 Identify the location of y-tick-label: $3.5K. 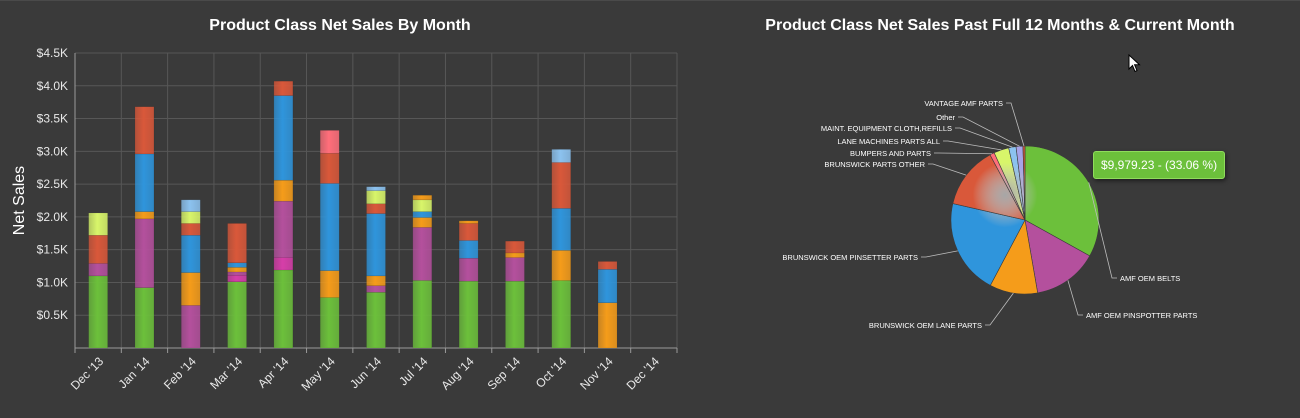
(52, 119).